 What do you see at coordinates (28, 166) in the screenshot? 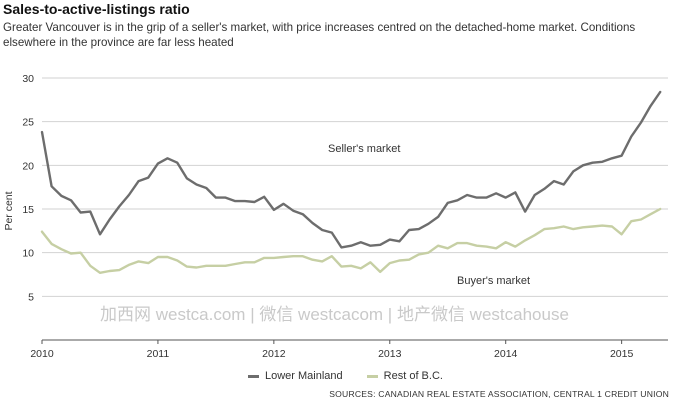
I see `y-tick-label-20: 20` at bounding box center [28, 166].